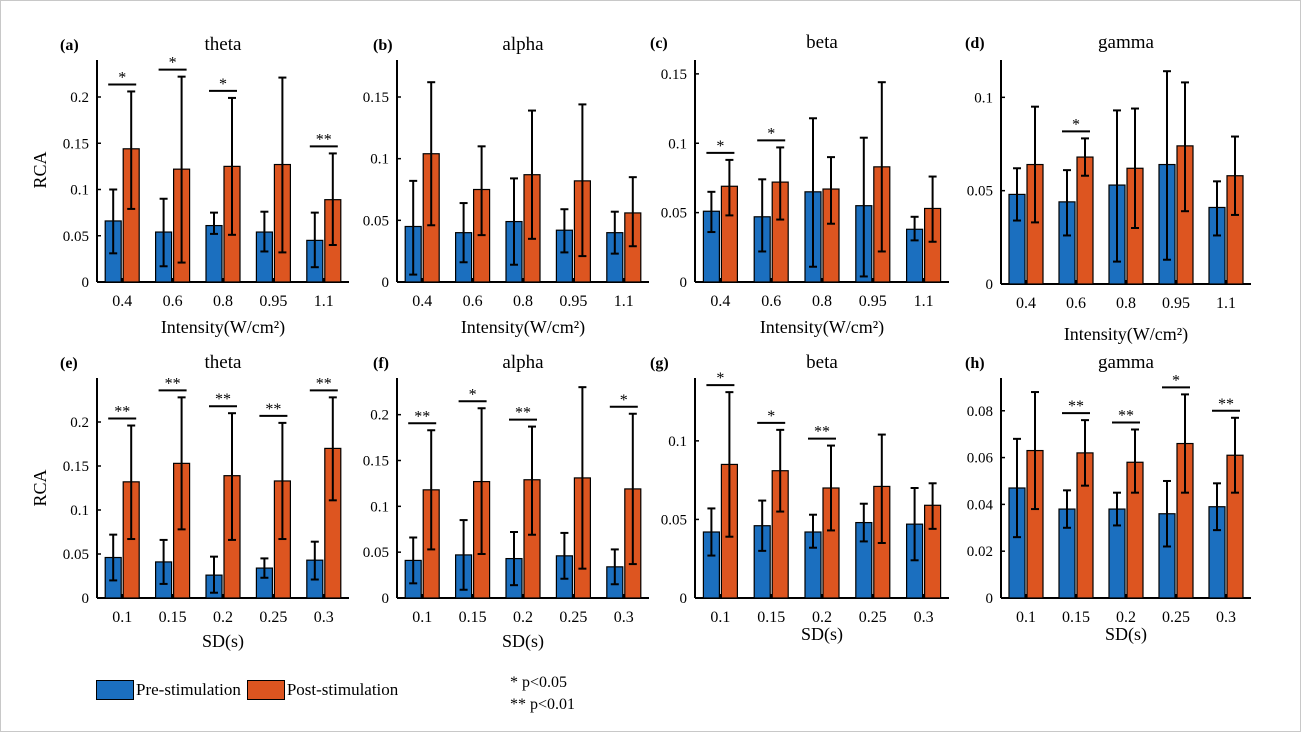  What do you see at coordinates (342, 689) in the screenshot?
I see `legend-label-post: Post-stimulation` at bounding box center [342, 689].